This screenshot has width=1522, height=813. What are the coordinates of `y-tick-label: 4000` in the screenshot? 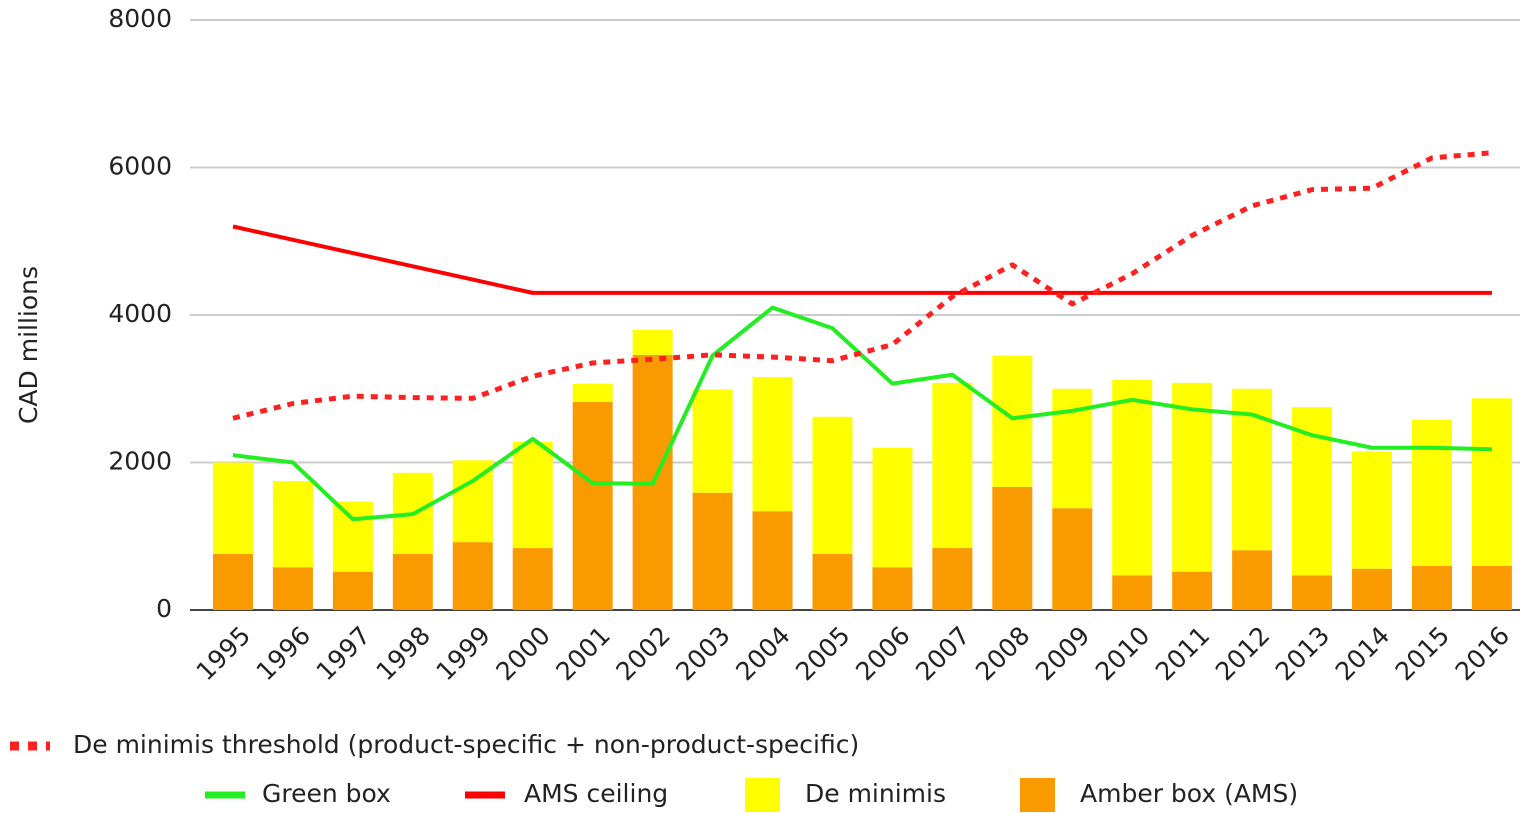 It's located at (140, 313).